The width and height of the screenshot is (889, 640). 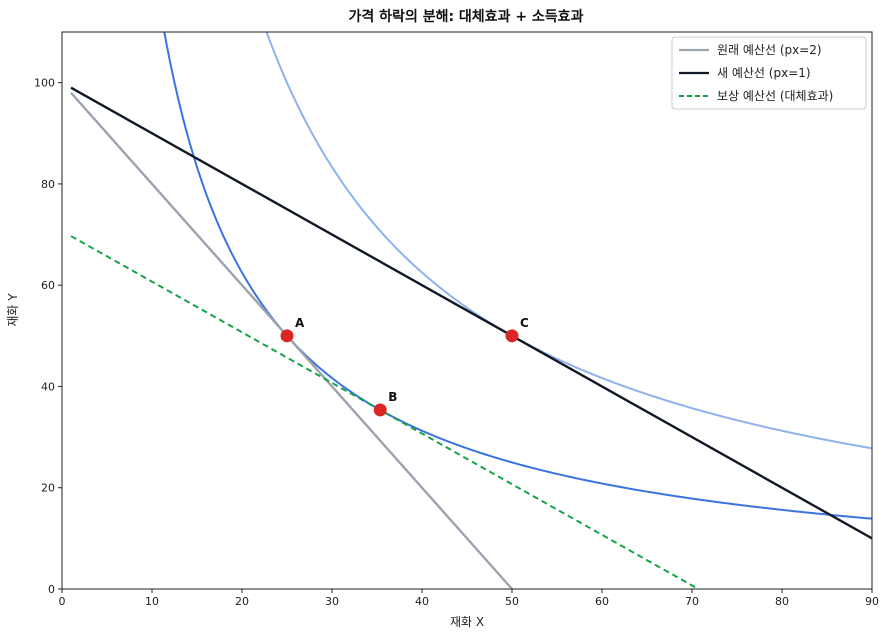 What do you see at coordinates (512, 601) in the screenshot?
I see `x-tick-label: 50` at bounding box center [512, 601].